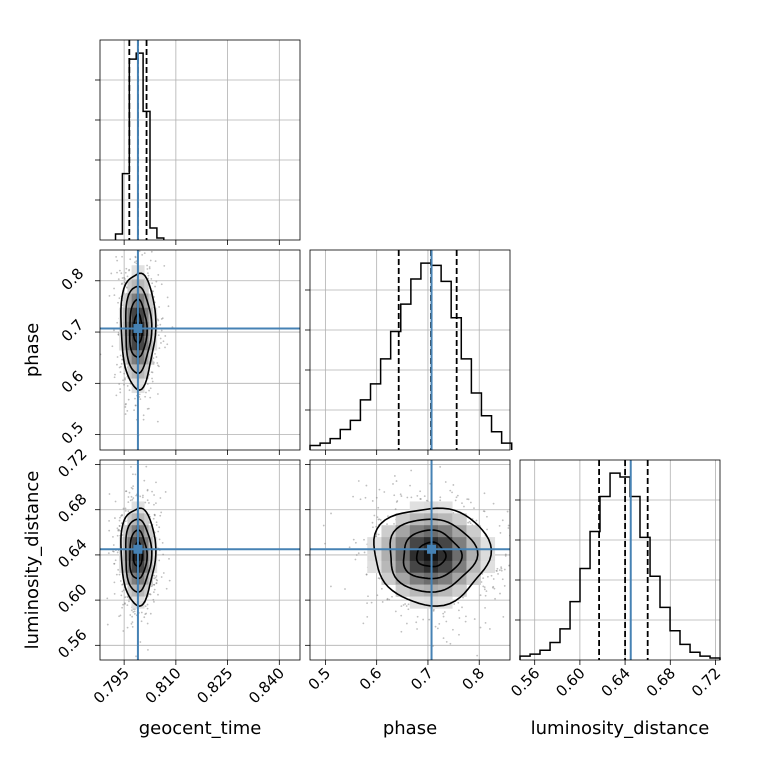 This screenshot has height=760, width=760. Describe the element at coordinates (73, 382) in the screenshot. I see `y-tick-label-phase-1: 0.6` at that location.